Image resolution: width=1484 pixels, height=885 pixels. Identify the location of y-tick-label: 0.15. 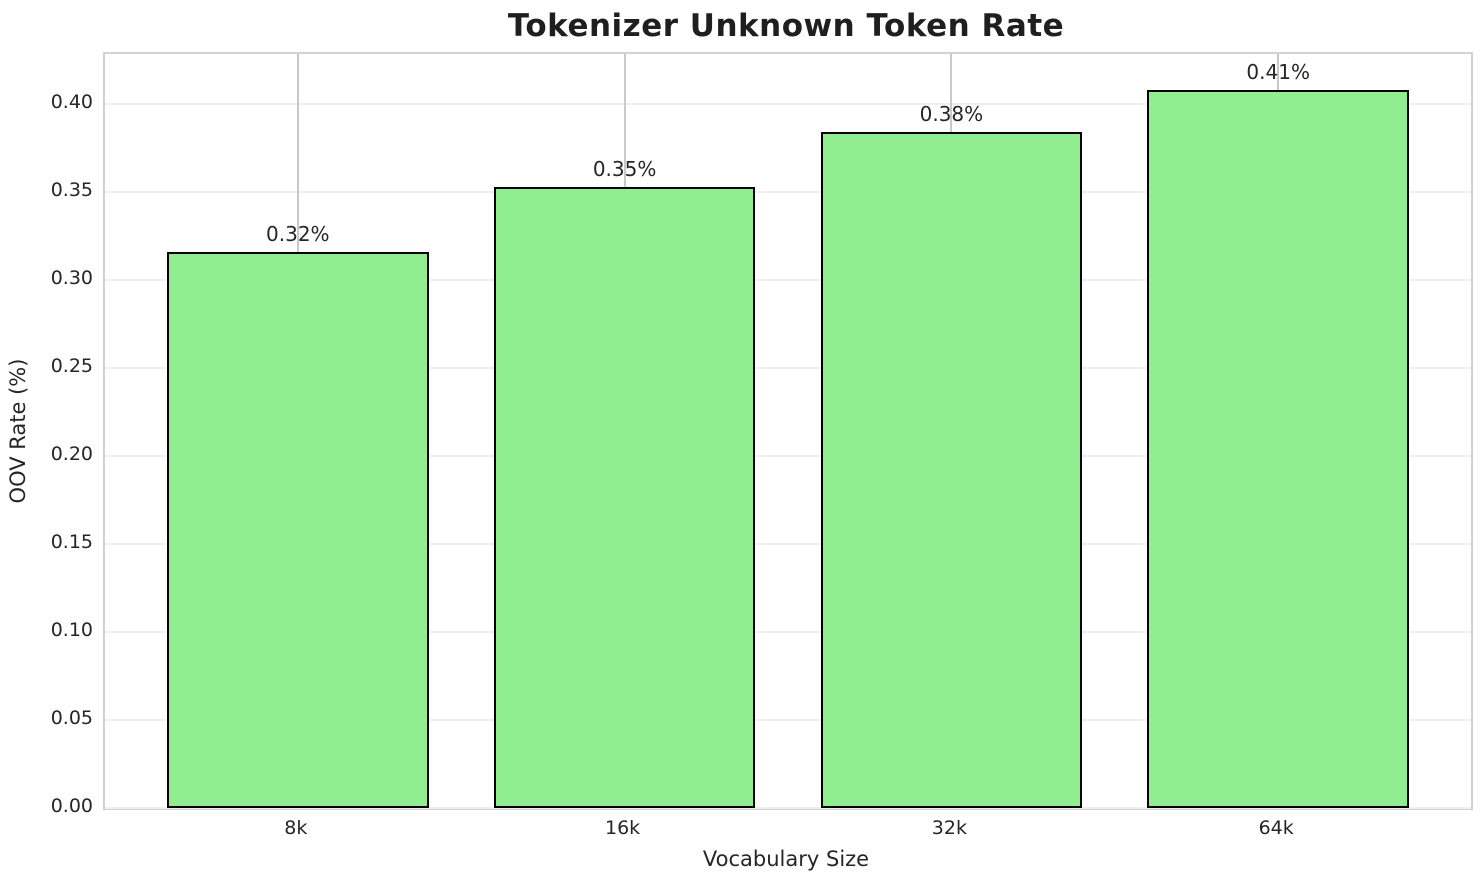
(71, 542).